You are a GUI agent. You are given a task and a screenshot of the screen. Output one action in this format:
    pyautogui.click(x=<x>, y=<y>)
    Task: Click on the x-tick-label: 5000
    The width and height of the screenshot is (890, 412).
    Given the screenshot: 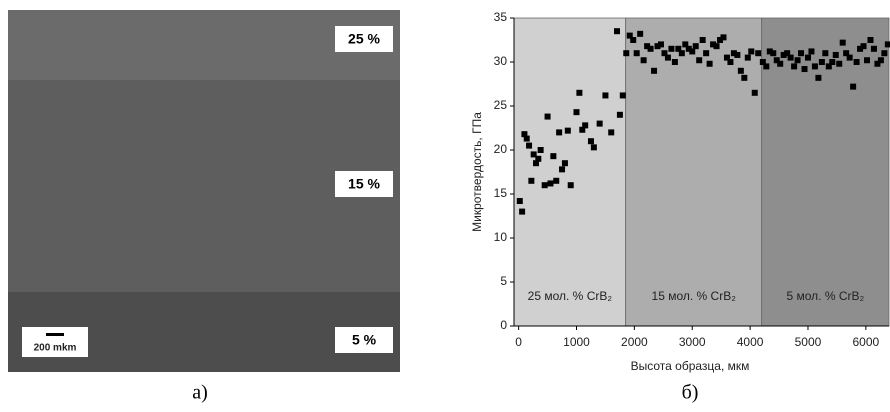 What is the action you would take?
    pyautogui.click(x=808, y=342)
    